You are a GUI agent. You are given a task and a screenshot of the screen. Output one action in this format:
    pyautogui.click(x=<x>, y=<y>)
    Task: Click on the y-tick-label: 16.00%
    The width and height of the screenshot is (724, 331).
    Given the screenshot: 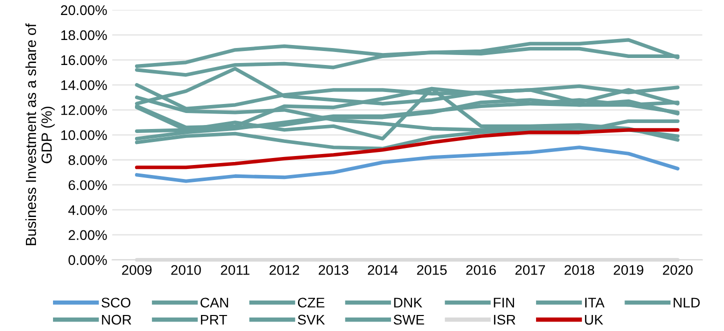 What is the action you would take?
    pyautogui.click(x=84, y=60)
    